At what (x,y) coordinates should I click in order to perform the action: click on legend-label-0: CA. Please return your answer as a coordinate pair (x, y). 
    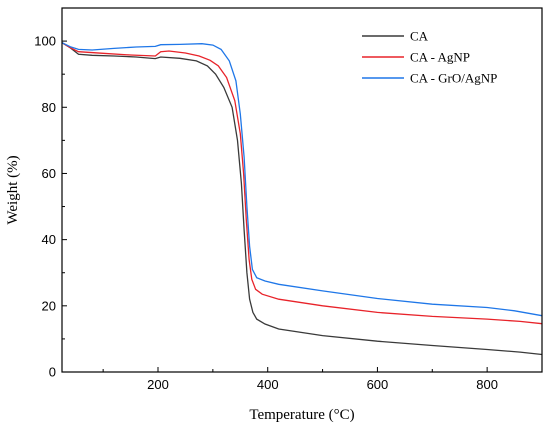
    Looking at the image, I should click on (419, 36).